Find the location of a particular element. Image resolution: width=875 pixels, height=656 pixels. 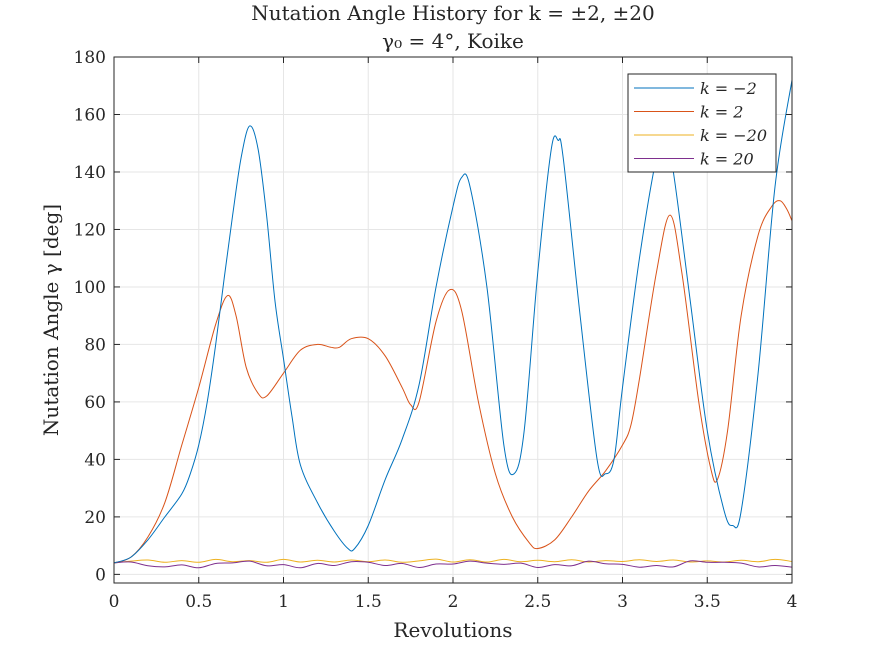

legend-box is located at coordinates (702, 123).